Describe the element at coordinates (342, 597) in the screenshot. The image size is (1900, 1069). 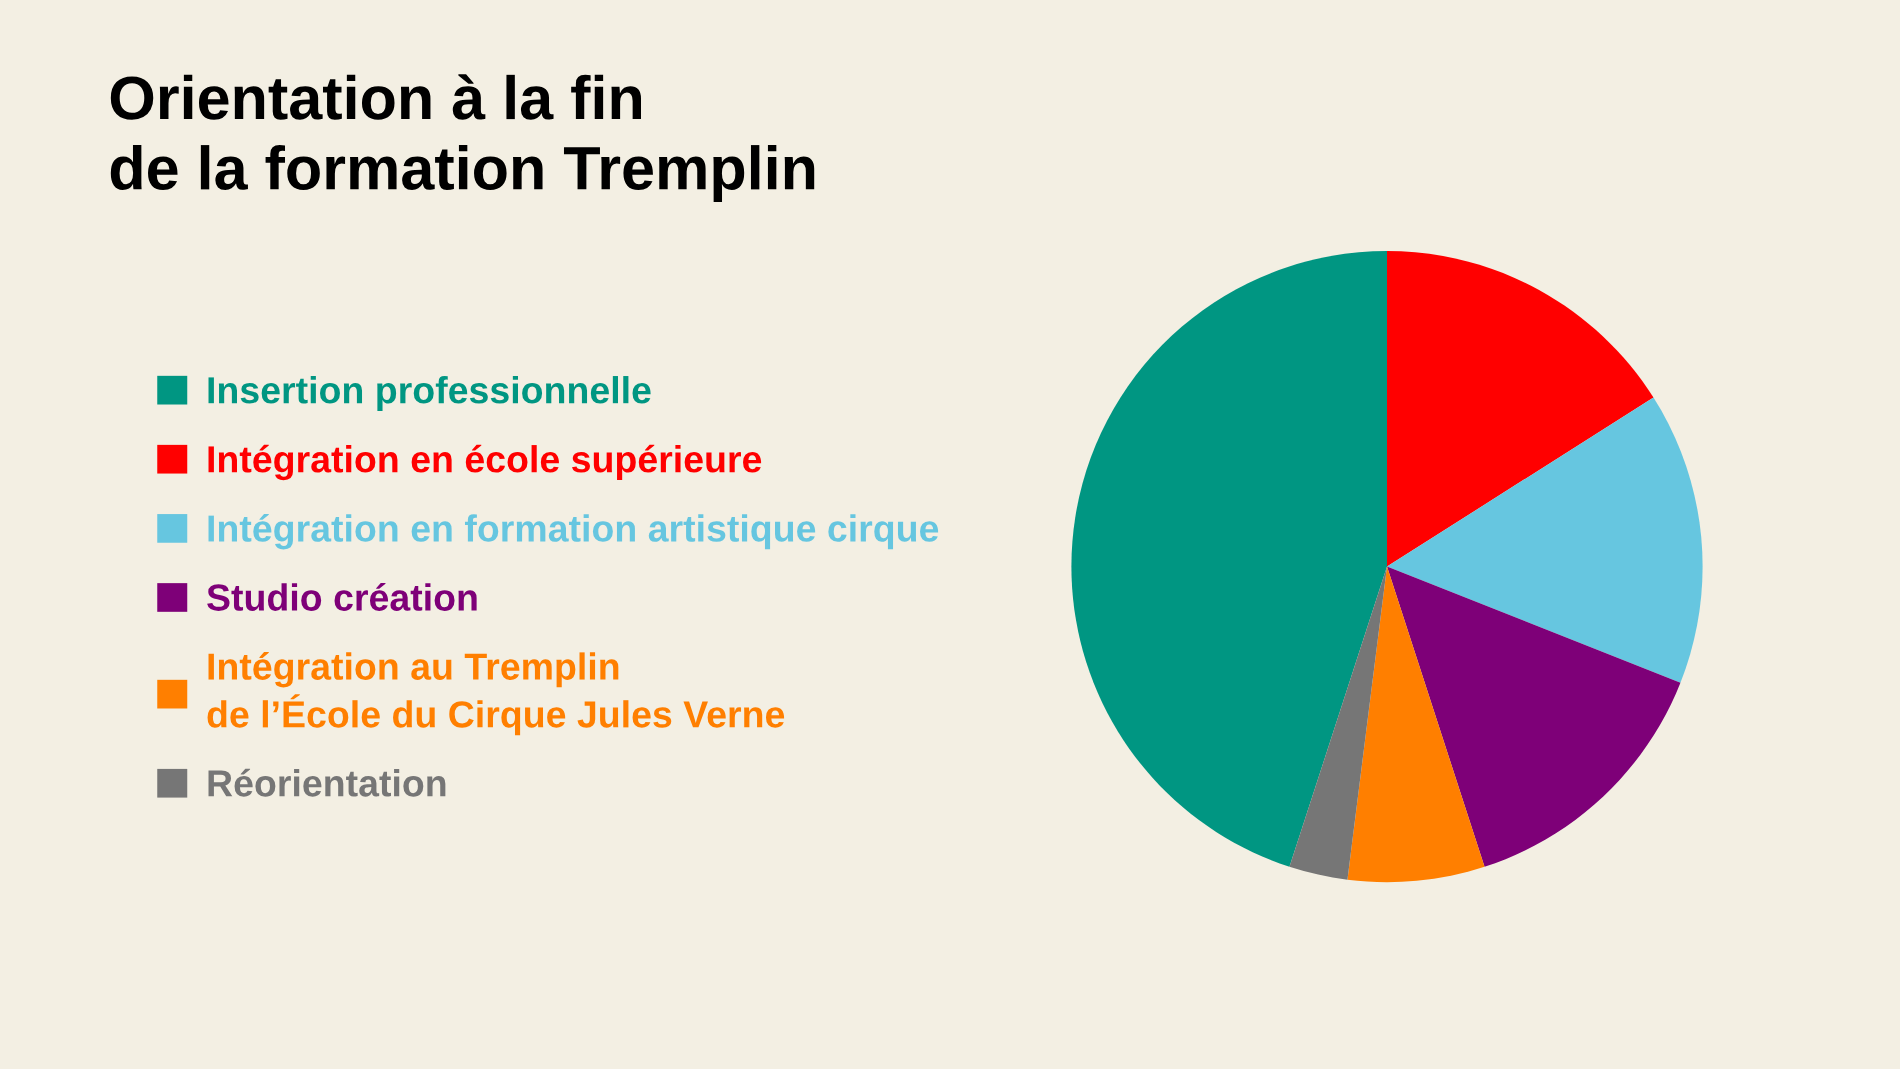
I see `legend-label: Studio création` at that location.